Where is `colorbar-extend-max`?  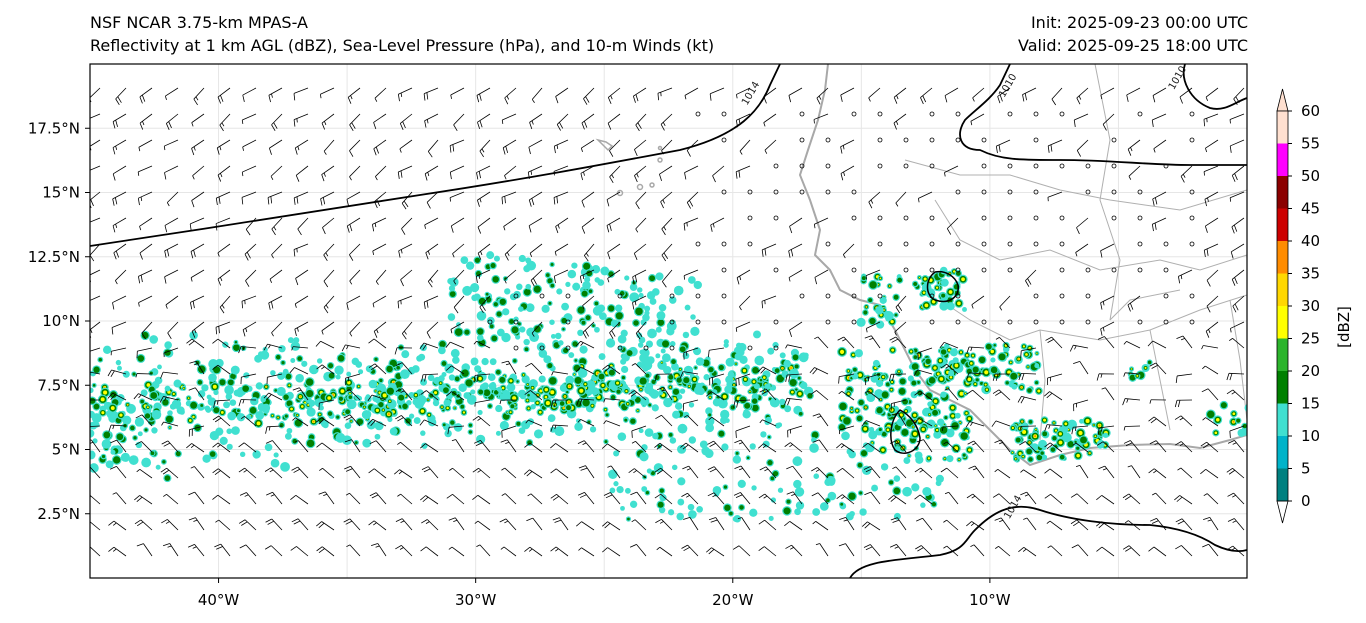 colorbar-extend-max is located at coordinates (1282, 100).